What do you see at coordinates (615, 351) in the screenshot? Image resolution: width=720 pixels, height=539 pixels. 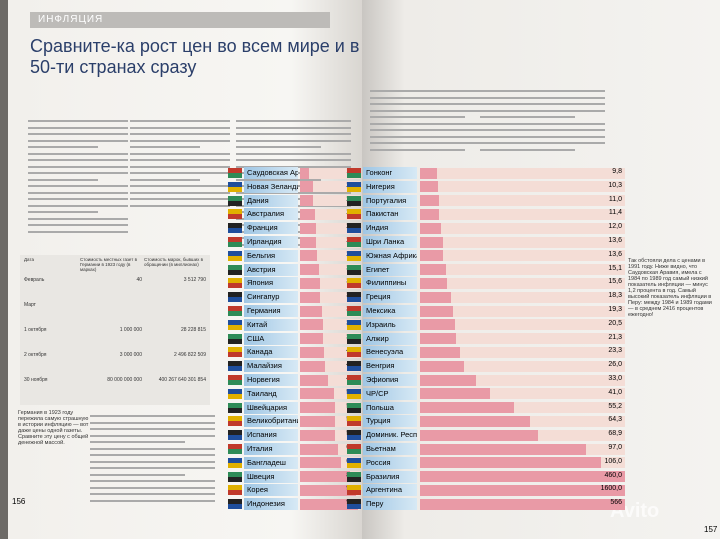 I see `value-label: 23,3` at bounding box center [615, 351].